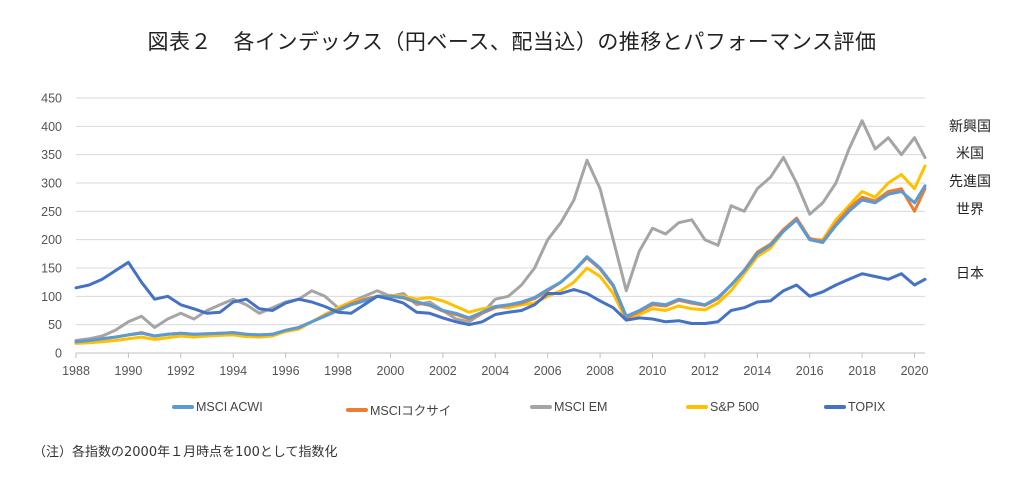 This screenshot has width=1024, height=481. What do you see at coordinates (338, 371) in the screenshot?
I see `x-tick-label: 1998` at bounding box center [338, 371].